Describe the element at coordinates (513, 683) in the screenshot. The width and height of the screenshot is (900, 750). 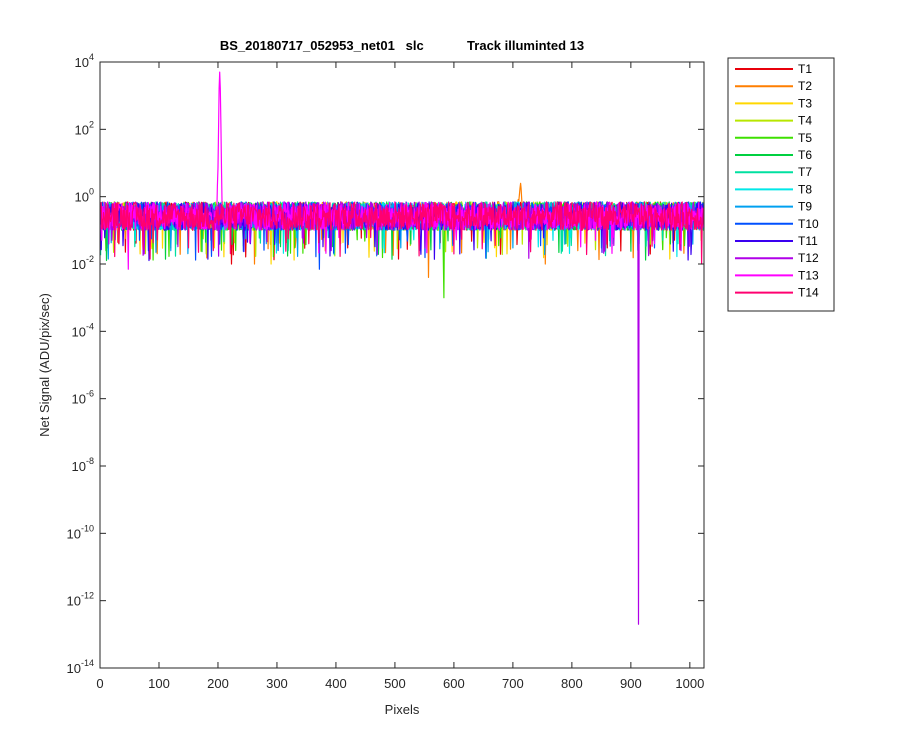
I see `x-tick-label: 700` at that location.